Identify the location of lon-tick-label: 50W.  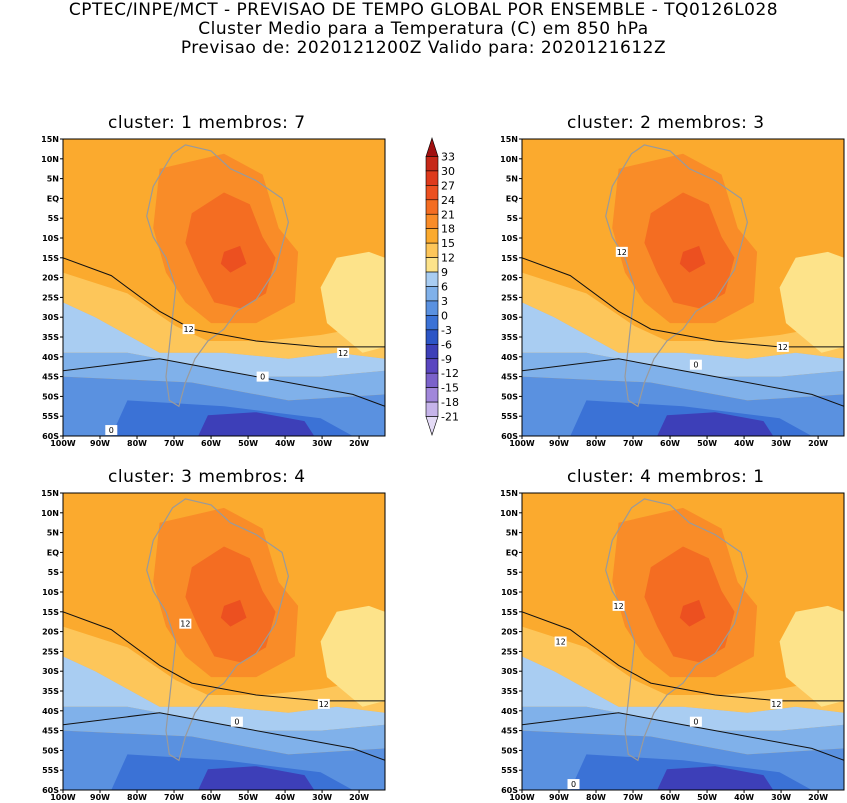
(248, 443).